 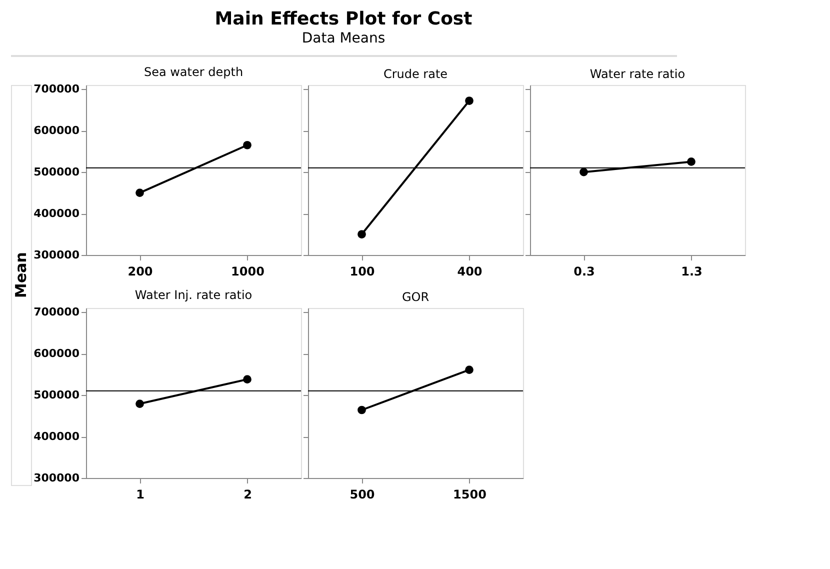 What do you see at coordinates (193, 295) in the screenshot?
I see `chart-title: Water Inj. rate ratio` at bounding box center [193, 295].